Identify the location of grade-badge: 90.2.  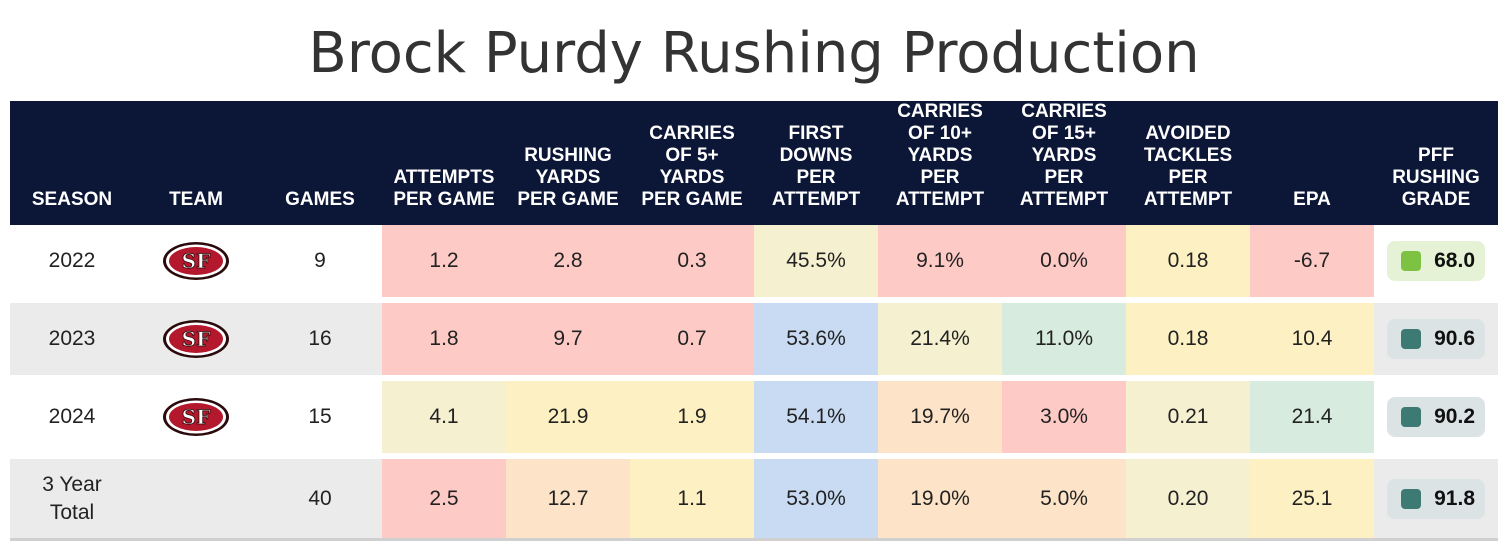
(1436, 417).